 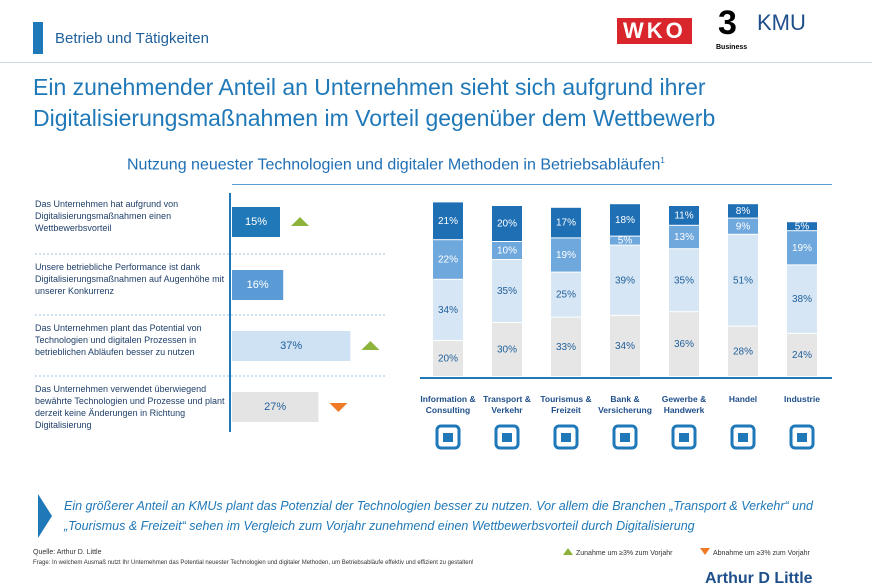 What do you see at coordinates (436, 62) in the screenshot?
I see `header-rule` at bounding box center [436, 62].